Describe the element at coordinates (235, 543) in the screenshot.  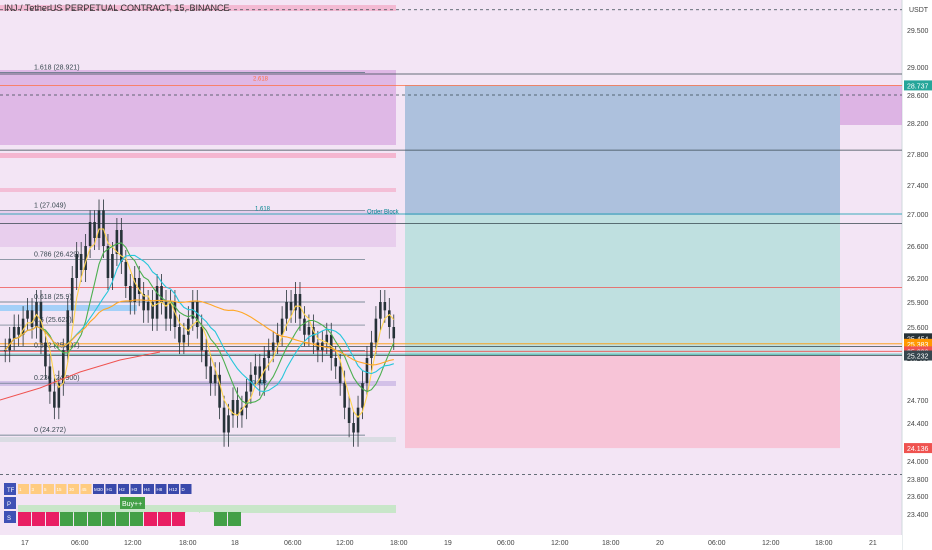
I see `x-tick-label: 18` at that location.